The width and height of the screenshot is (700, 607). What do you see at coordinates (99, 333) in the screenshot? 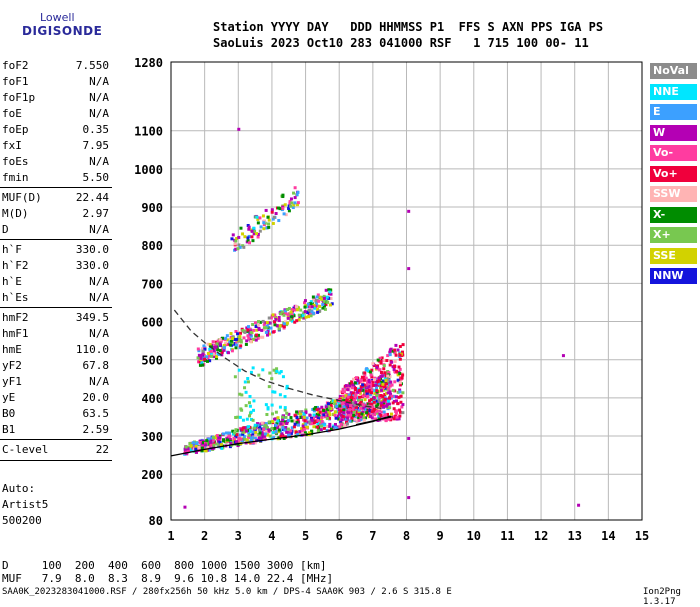
I see `param-value: N/A` at bounding box center [99, 333].